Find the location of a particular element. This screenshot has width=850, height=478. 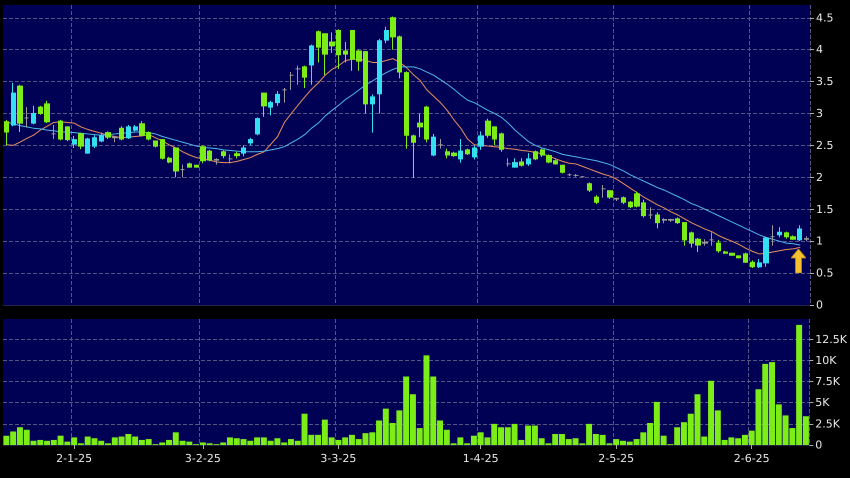

y-tick-label: 1 is located at coordinates (819, 241).